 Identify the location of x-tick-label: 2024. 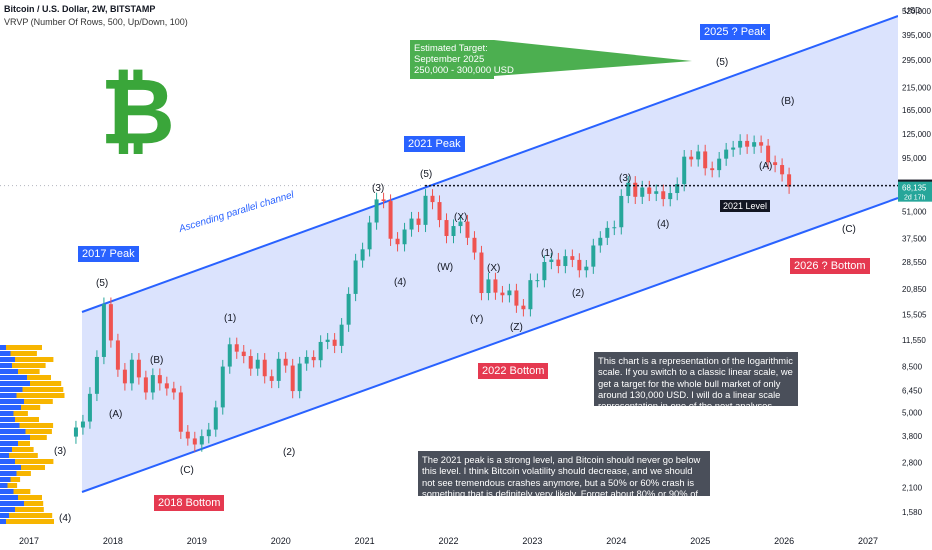
(616, 541).